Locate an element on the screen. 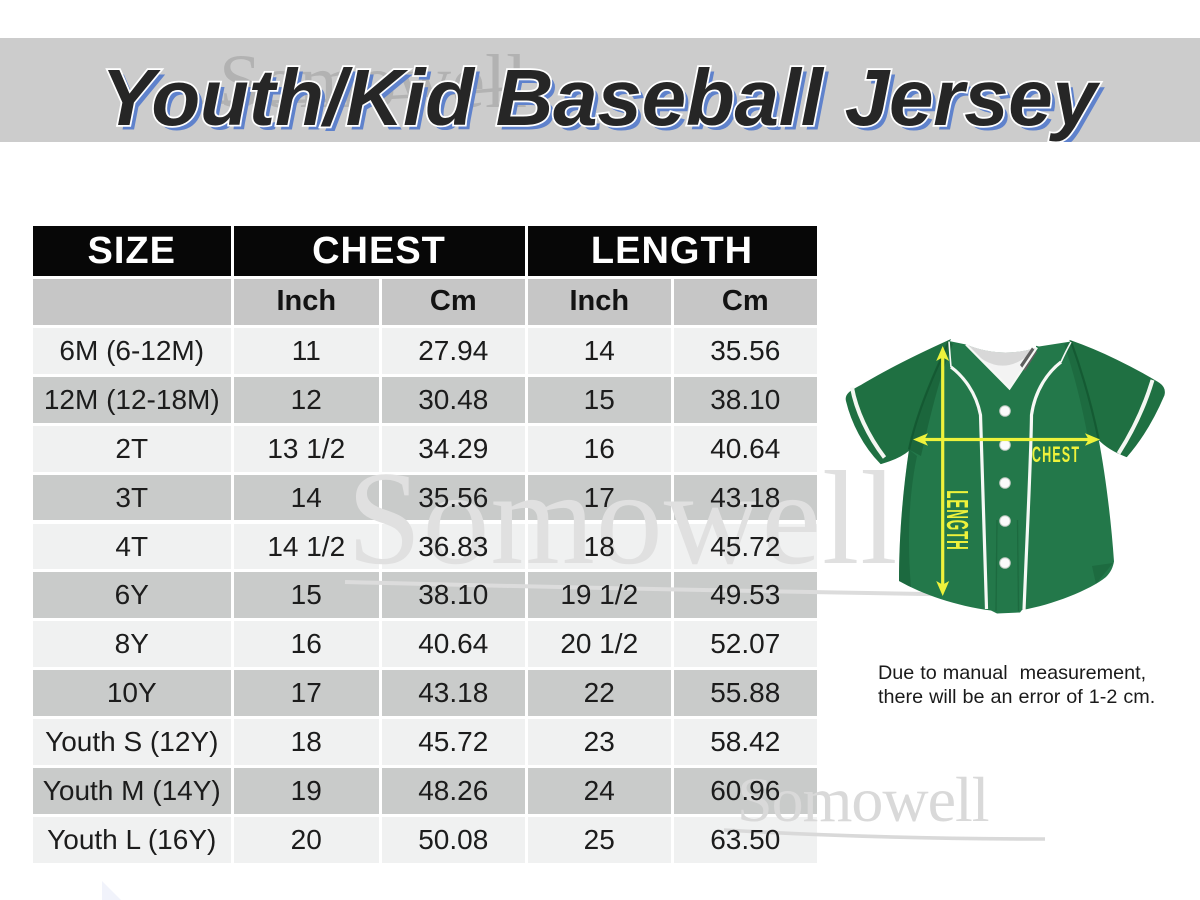  svg-text: CHEST is located at coordinates (1056, 454).